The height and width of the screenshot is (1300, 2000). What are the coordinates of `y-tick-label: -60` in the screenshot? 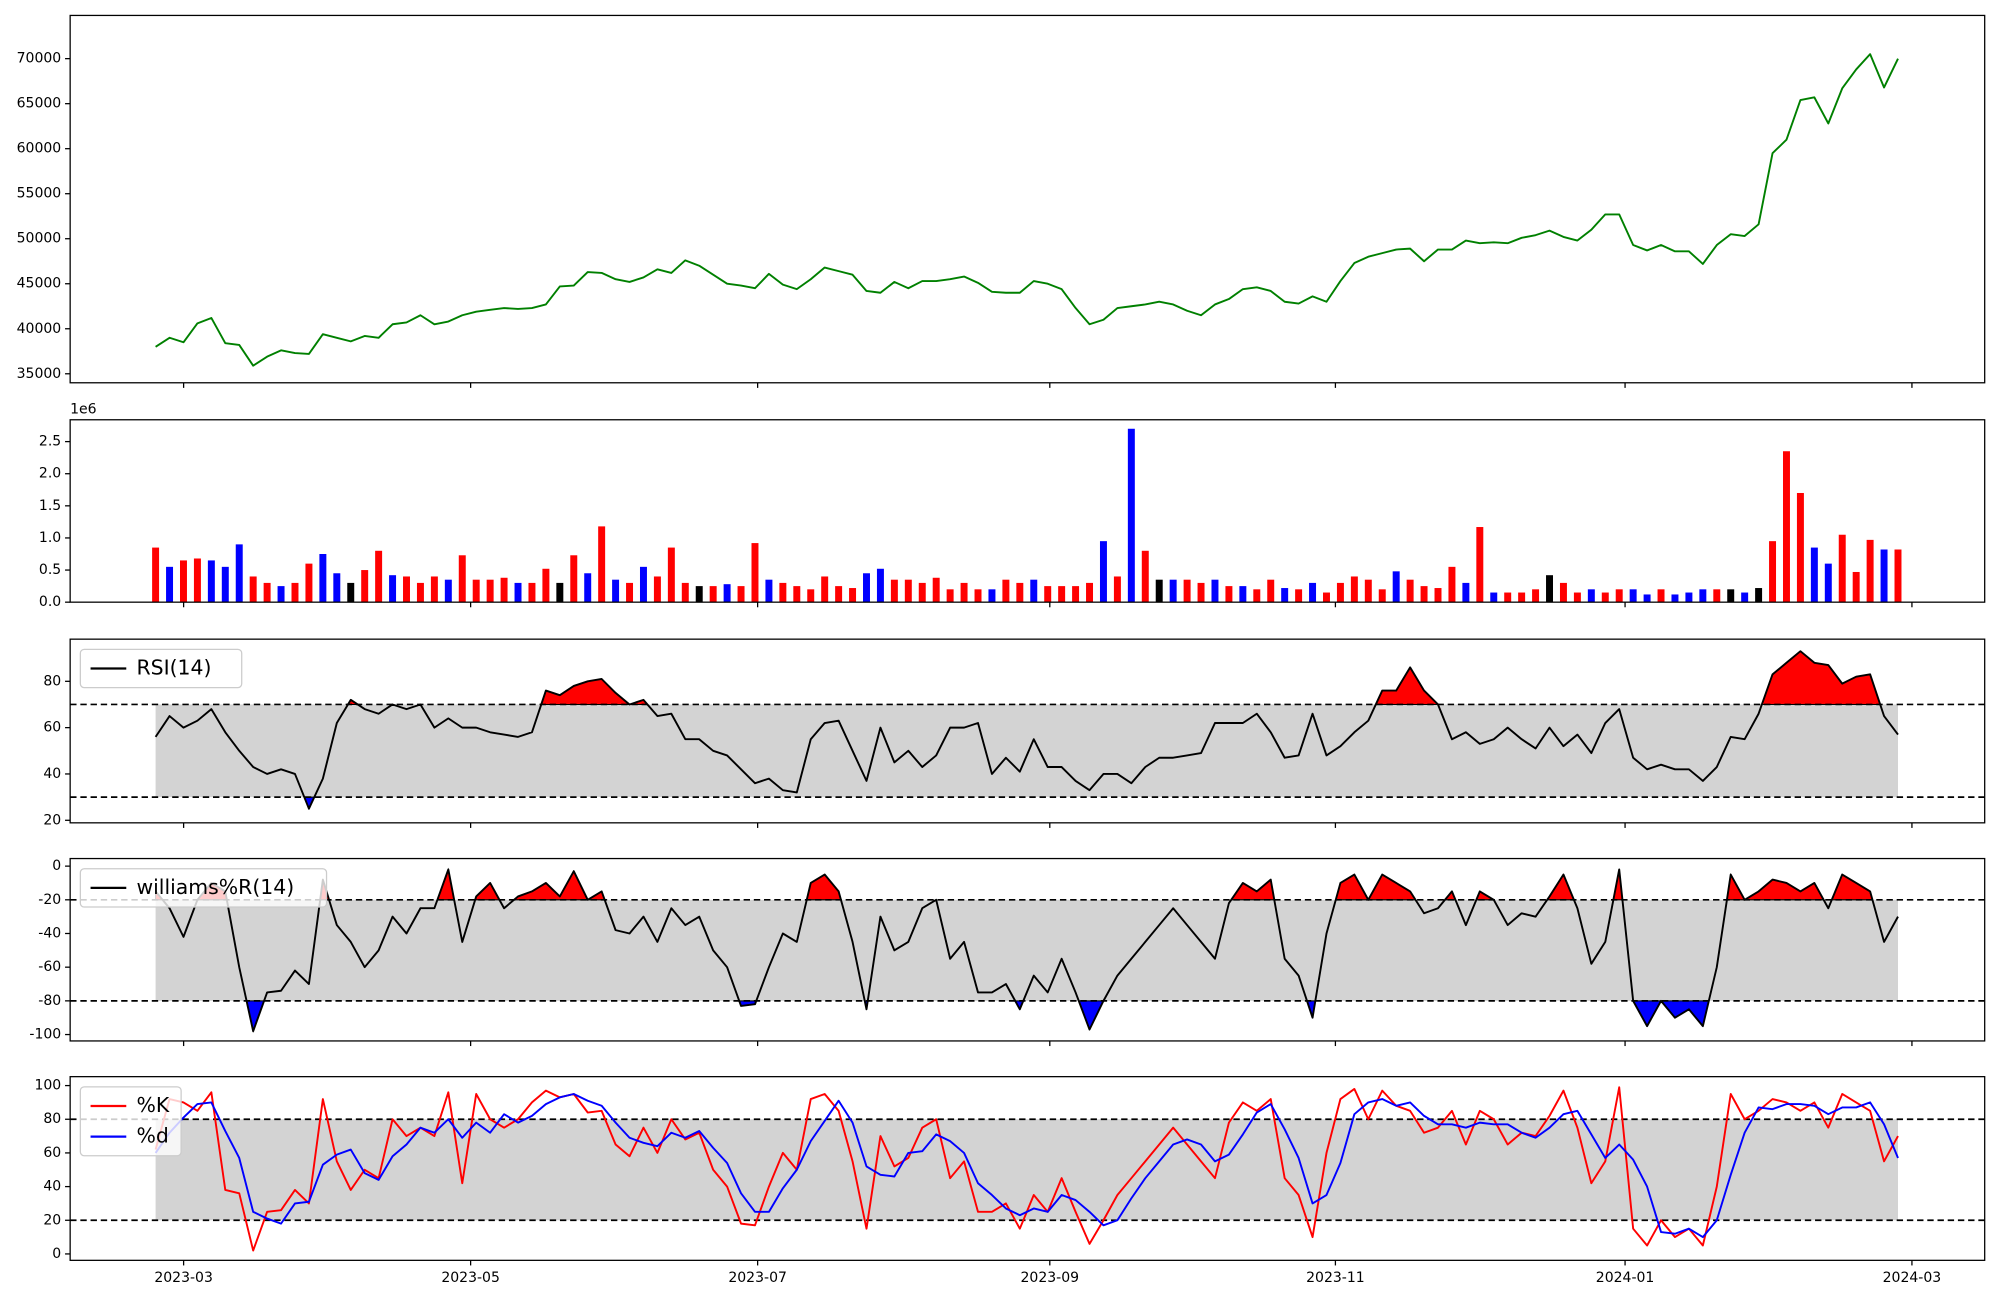 It's located at (49, 967).